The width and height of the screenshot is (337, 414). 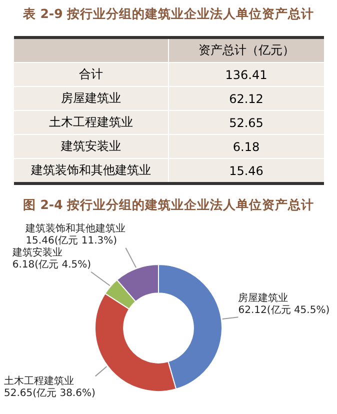 I want to click on text: 136.41, so click(x=246, y=74).